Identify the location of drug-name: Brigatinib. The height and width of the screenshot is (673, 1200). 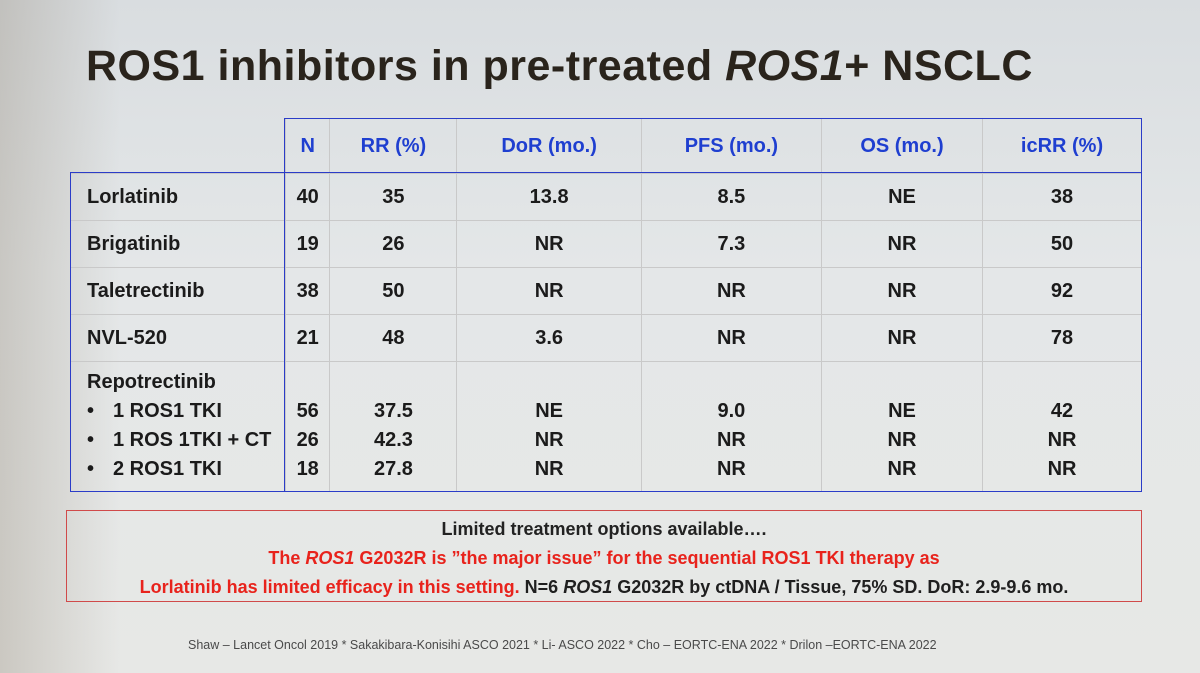
(178, 244).